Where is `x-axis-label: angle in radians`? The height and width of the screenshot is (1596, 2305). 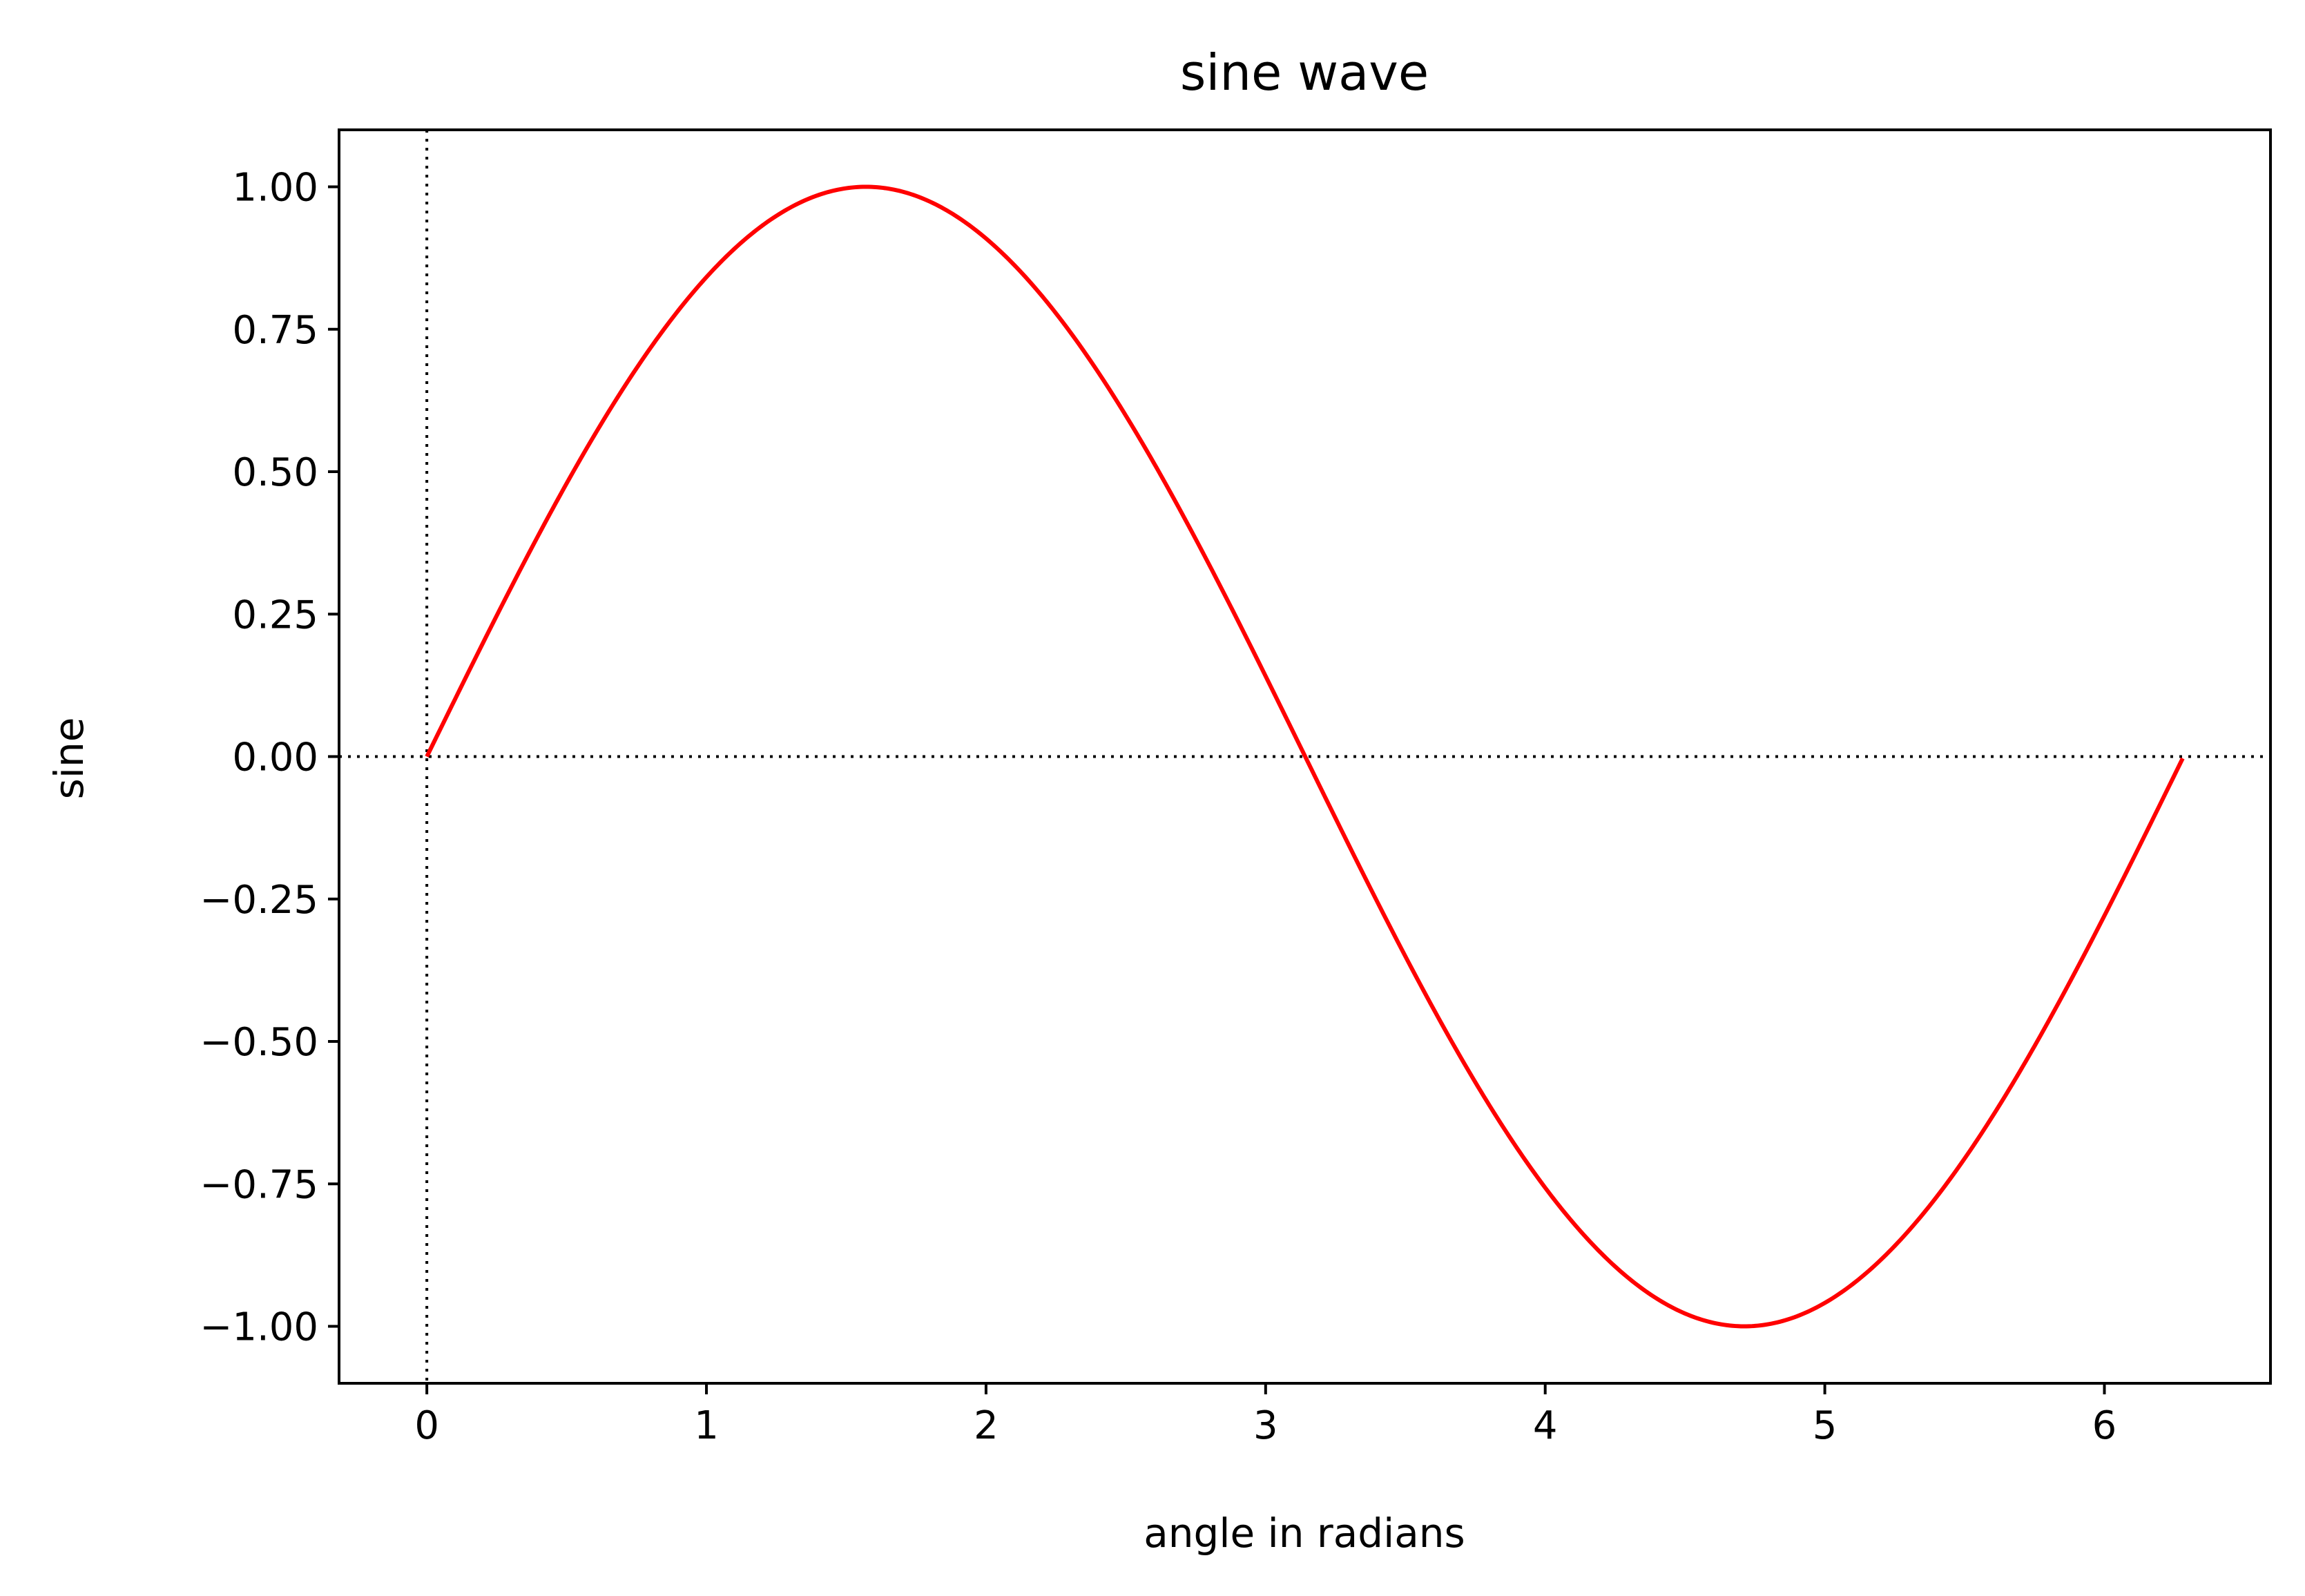 x-axis-label: angle in radians is located at coordinates (1304, 1533).